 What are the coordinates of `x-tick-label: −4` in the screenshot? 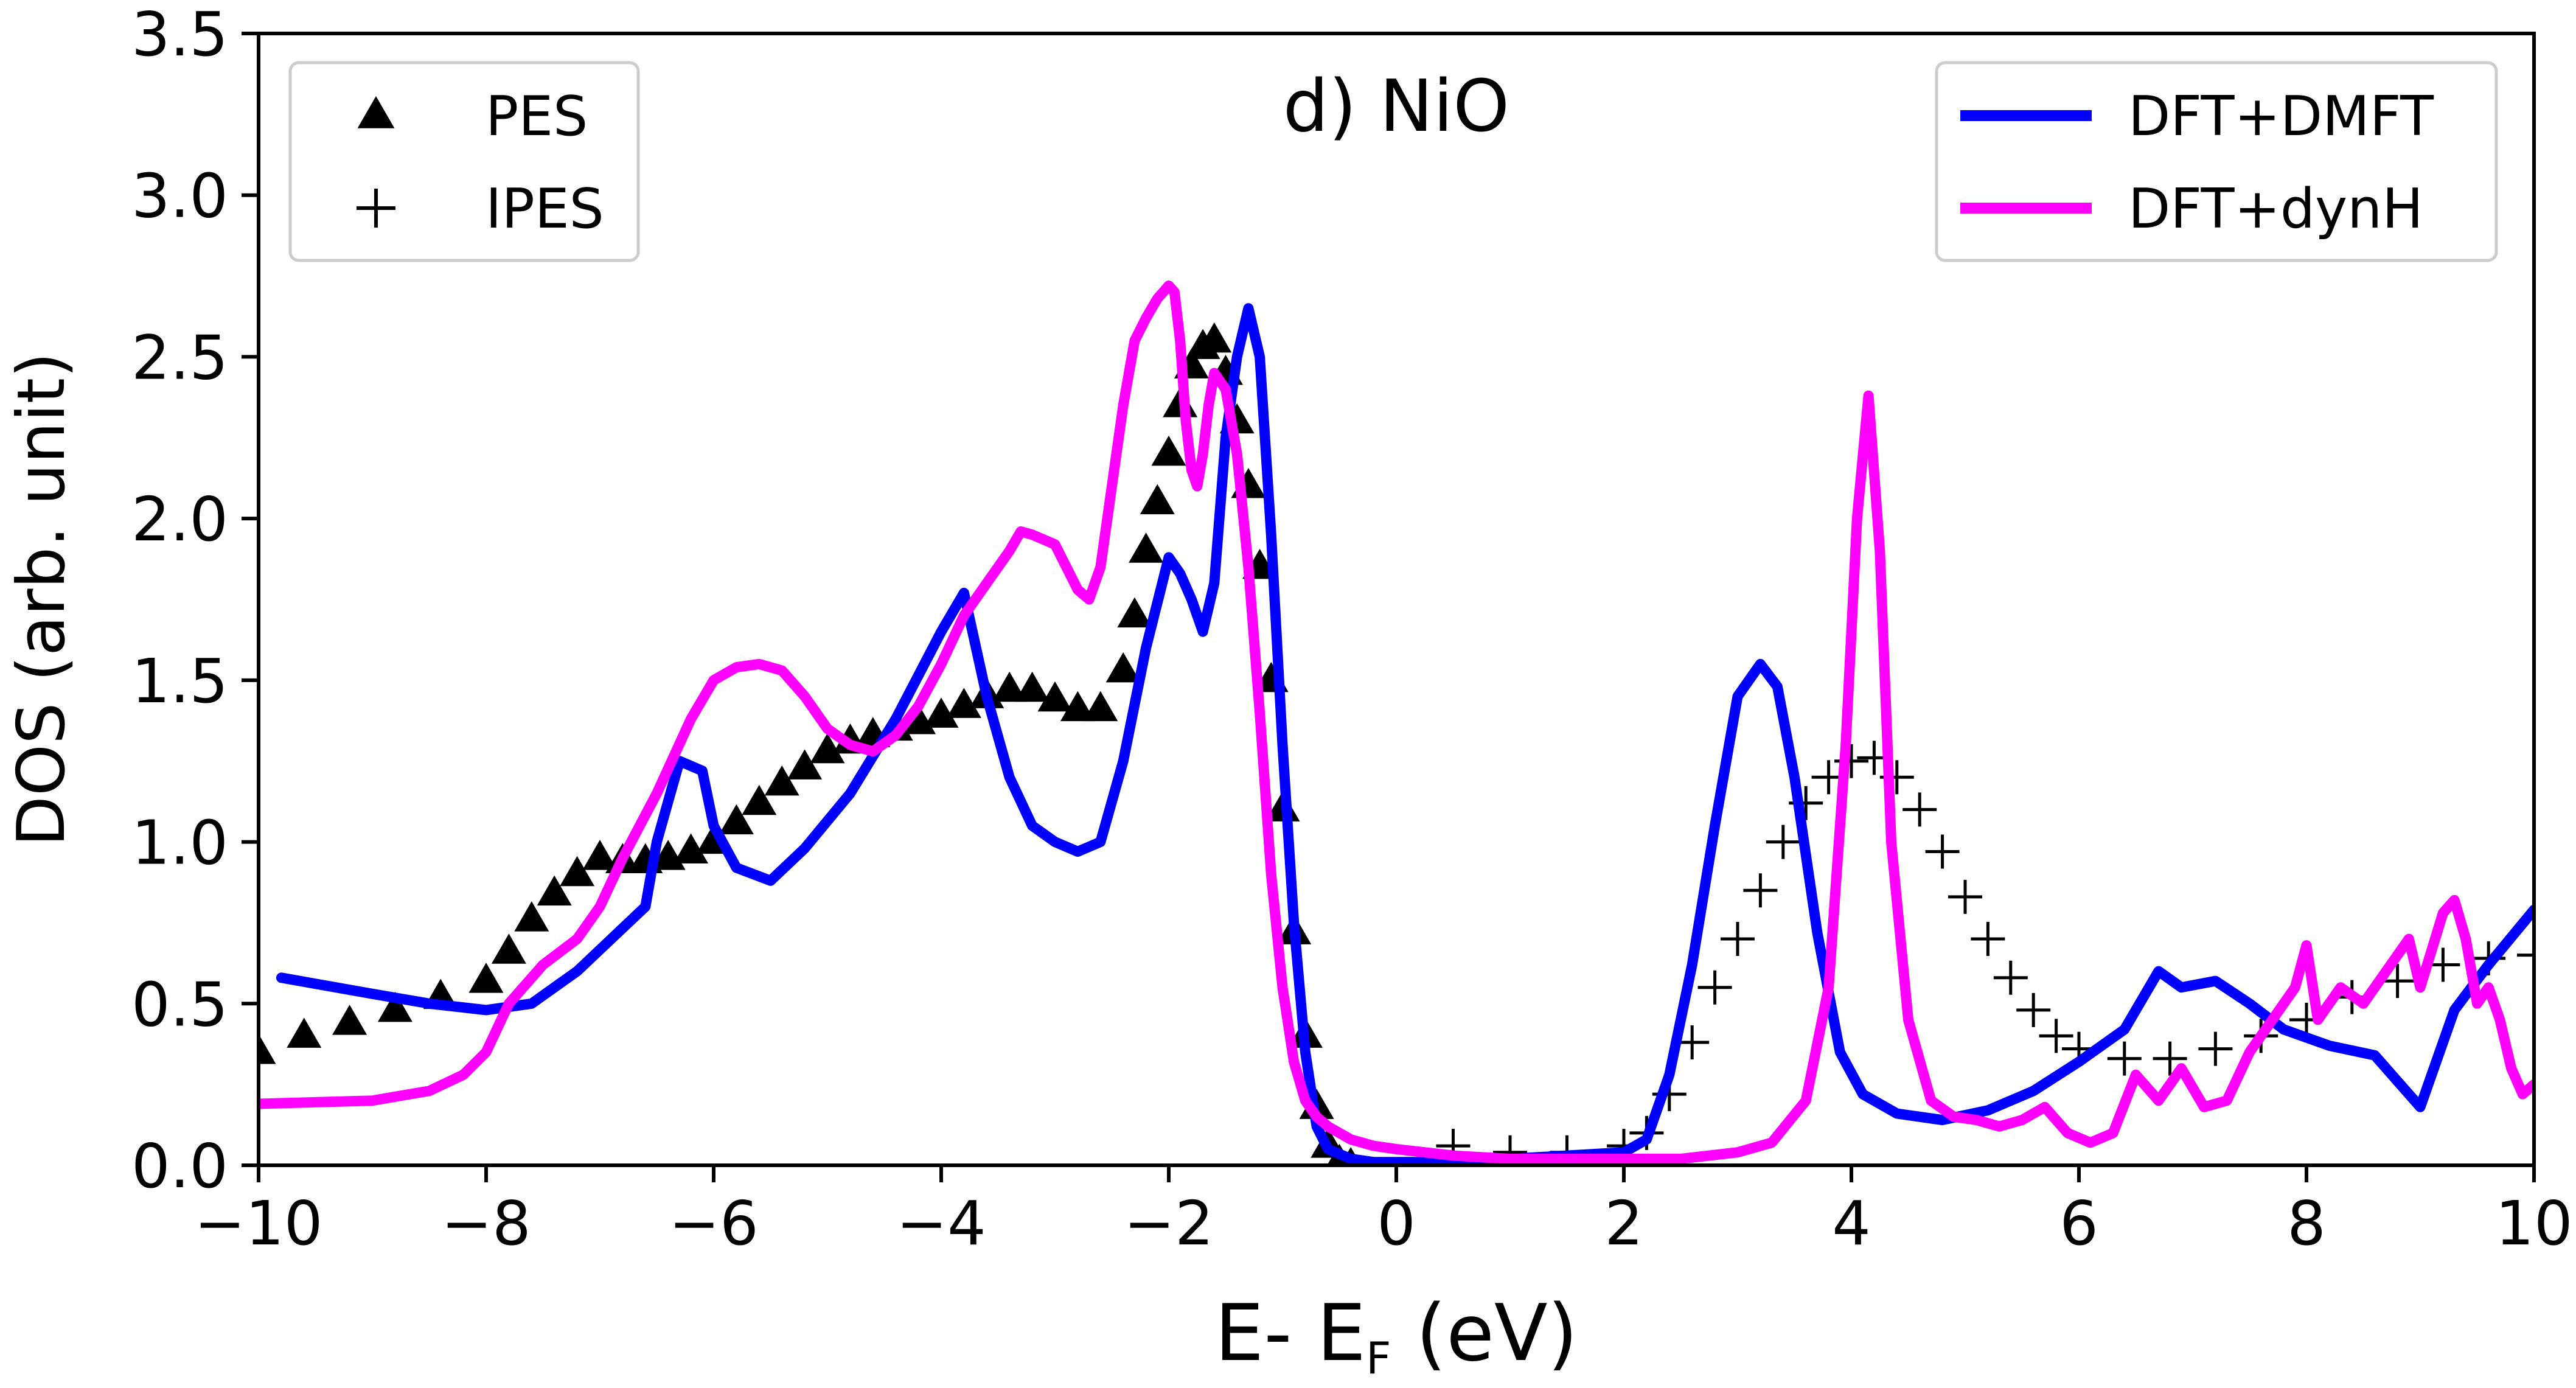 It's located at (941, 1223).